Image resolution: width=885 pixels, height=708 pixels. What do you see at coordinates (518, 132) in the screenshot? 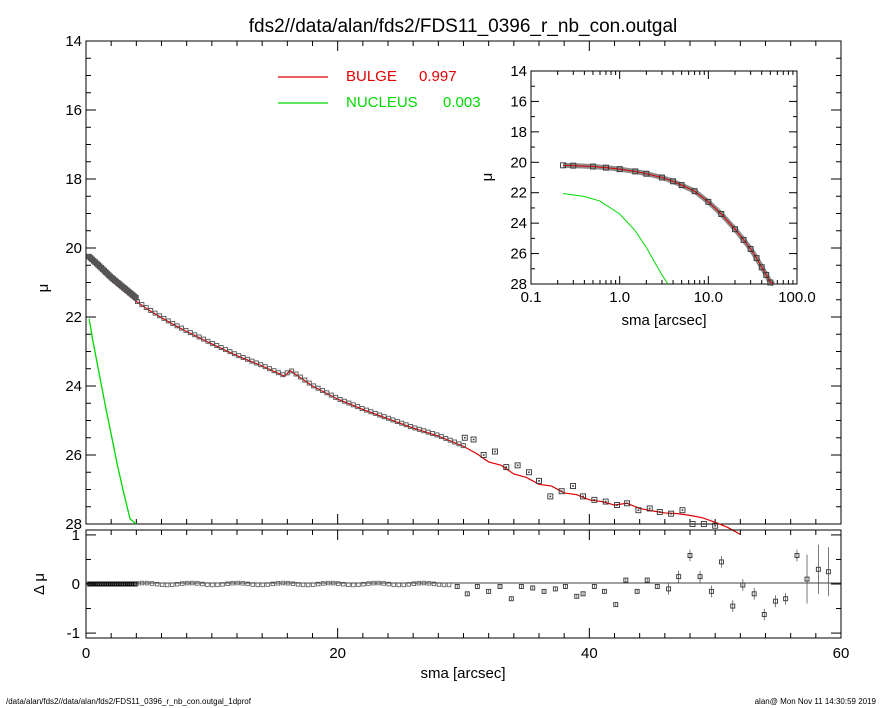
I see `inset-ytick-label: 18` at bounding box center [518, 132].